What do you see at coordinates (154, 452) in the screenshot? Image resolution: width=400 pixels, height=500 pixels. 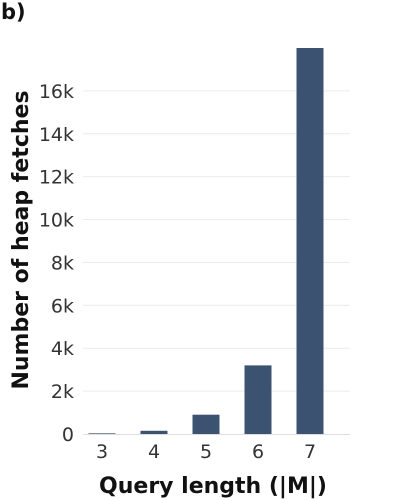 I see `x-tick-label: 4` at bounding box center [154, 452].